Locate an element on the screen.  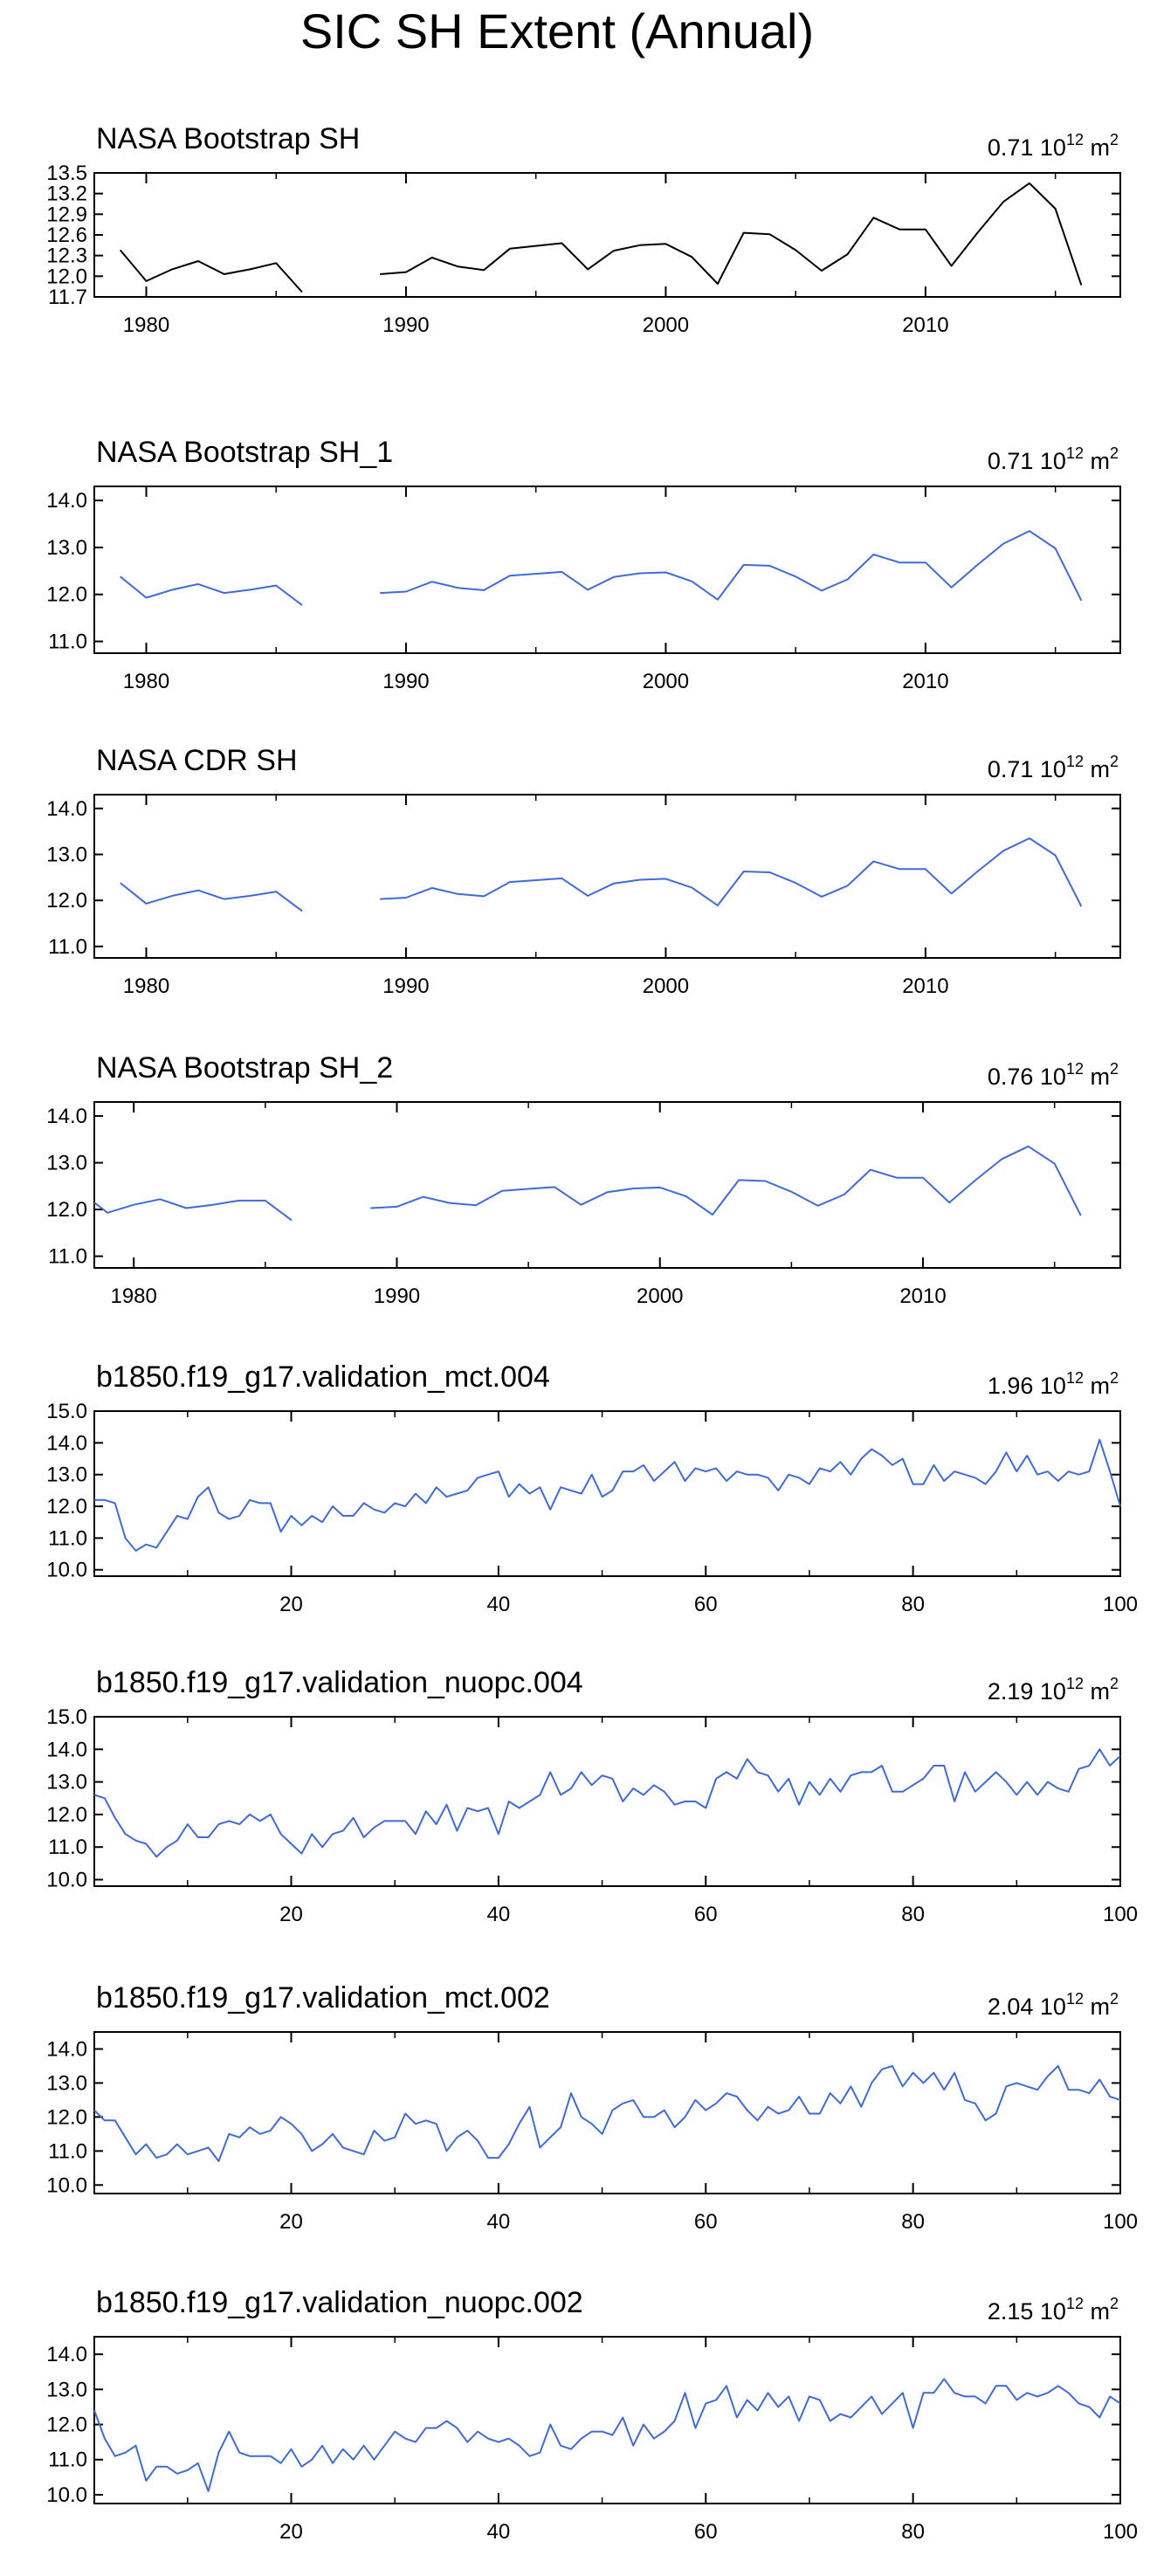
panel-title: NASA Bootstrap SH is located at coordinates (228, 138).